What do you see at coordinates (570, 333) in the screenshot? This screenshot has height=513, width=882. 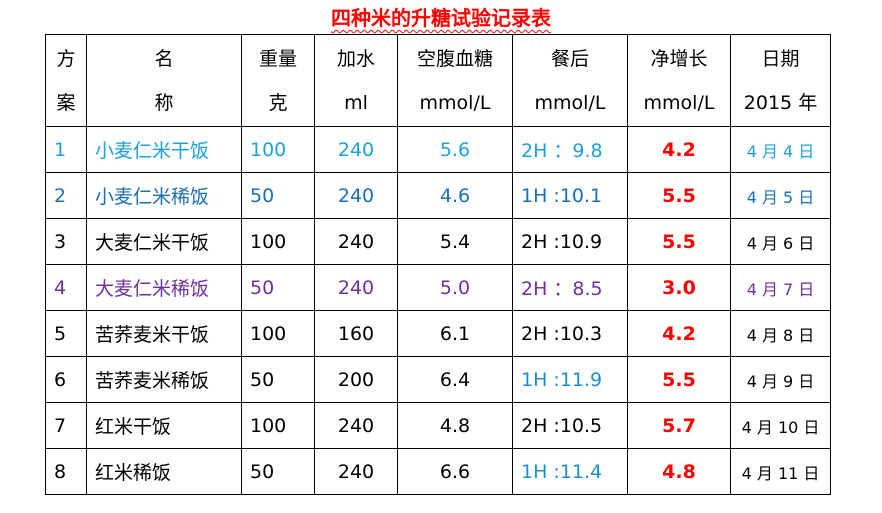 I see `cell: 2H :10.3` at bounding box center [570, 333].